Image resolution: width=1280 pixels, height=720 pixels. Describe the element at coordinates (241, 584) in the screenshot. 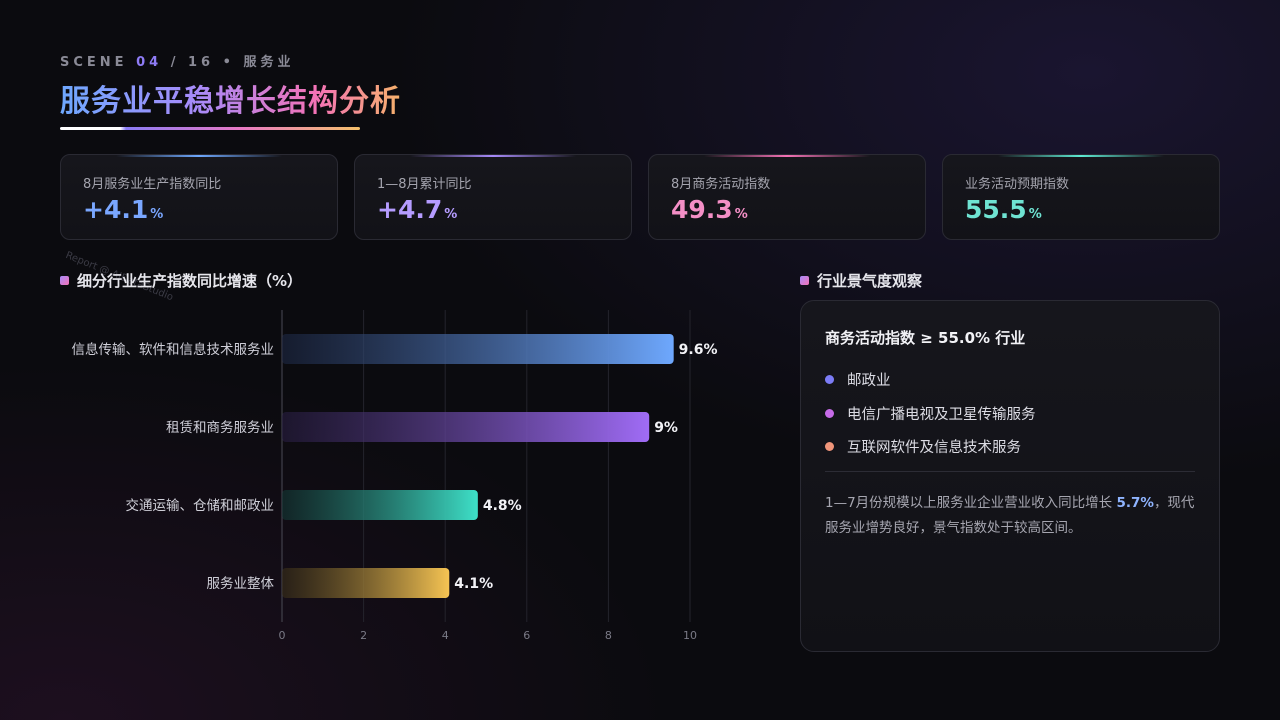

I see `y-category-label: 服务业整体` at that location.